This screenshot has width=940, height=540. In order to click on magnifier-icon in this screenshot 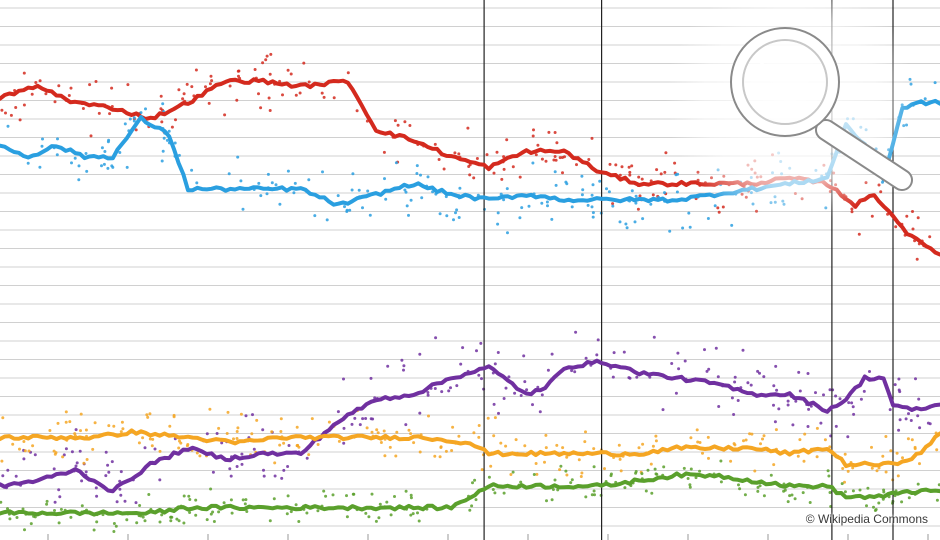, I will do `click(790, 112)`.